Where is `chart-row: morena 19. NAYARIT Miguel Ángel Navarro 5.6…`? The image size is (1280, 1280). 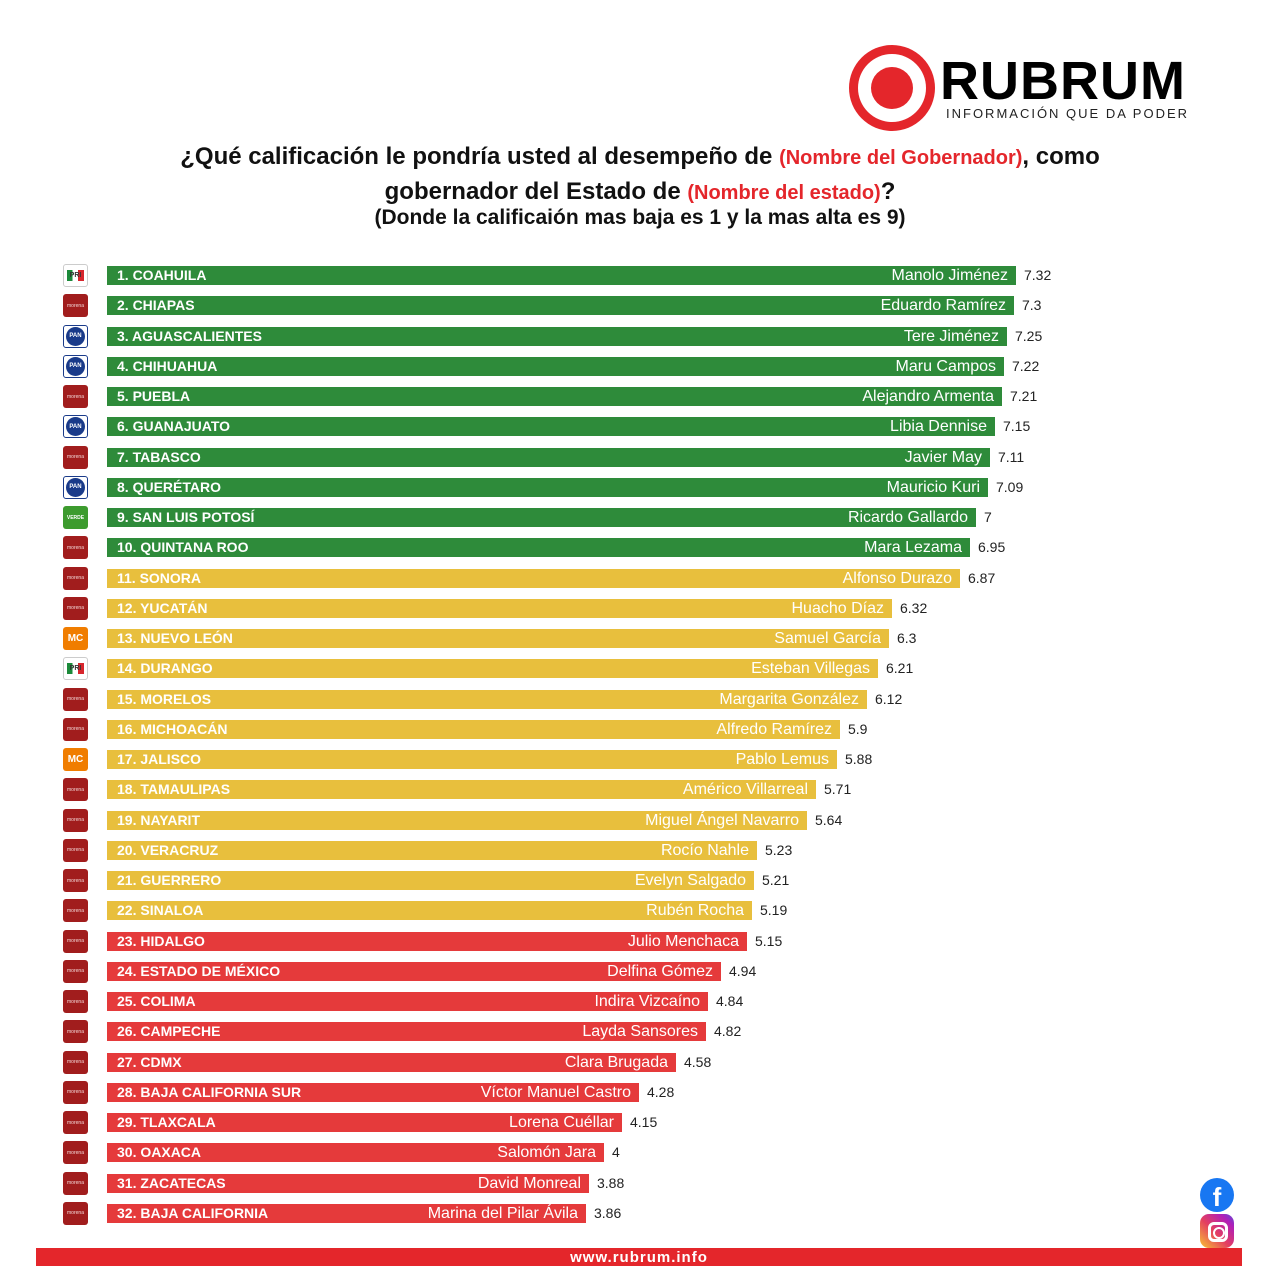
chart-row: morena 19. NAYARIT Miguel Ángel Navarro 5.6… is located at coordinates (640, 820).